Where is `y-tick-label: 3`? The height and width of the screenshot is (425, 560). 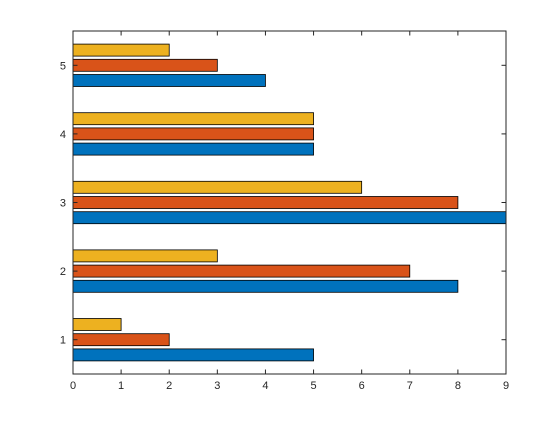
y-tick-label: 3 is located at coordinates (63, 204).